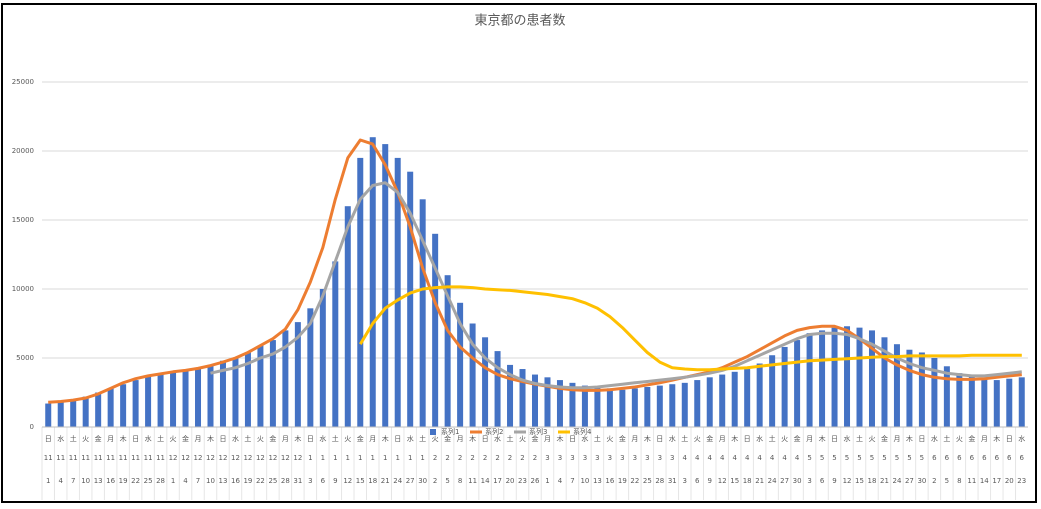 The image size is (1041, 509). I want to click on x-day-label: 21, so click(759, 481).